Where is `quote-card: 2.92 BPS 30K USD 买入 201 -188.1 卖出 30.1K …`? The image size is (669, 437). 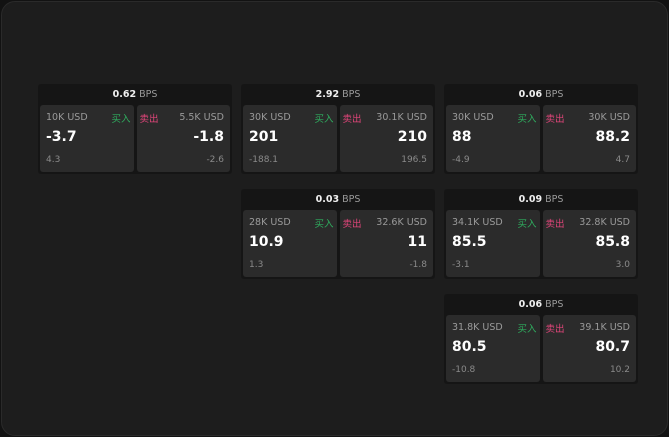
quote-card: 2.92 BPS 30K USD 买入 201 -188.1 卖出 30.1K … is located at coordinates (338, 129).